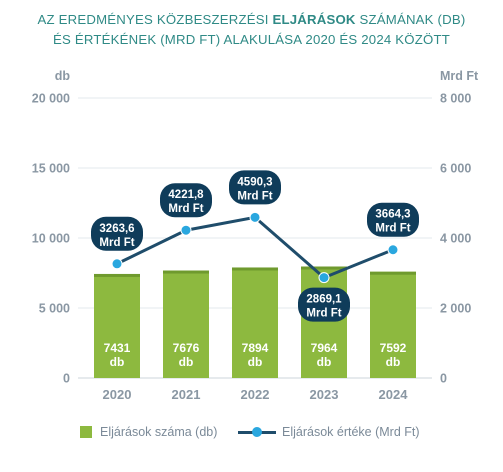 This screenshot has width=503, height=472. What do you see at coordinates (255, 348) in the screenshot?
I see `bar-value-label: 7894` at bounding box center [255, 348].